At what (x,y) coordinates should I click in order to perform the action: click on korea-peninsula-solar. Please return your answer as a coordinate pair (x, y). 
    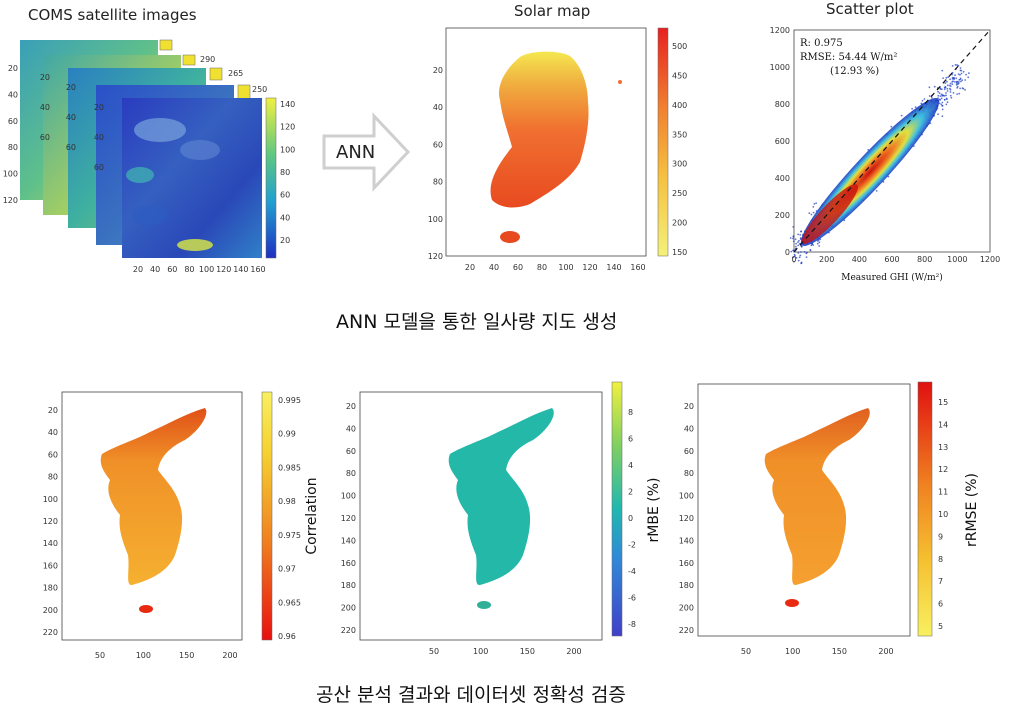
    Looking at the image, I should click on (539, 129).